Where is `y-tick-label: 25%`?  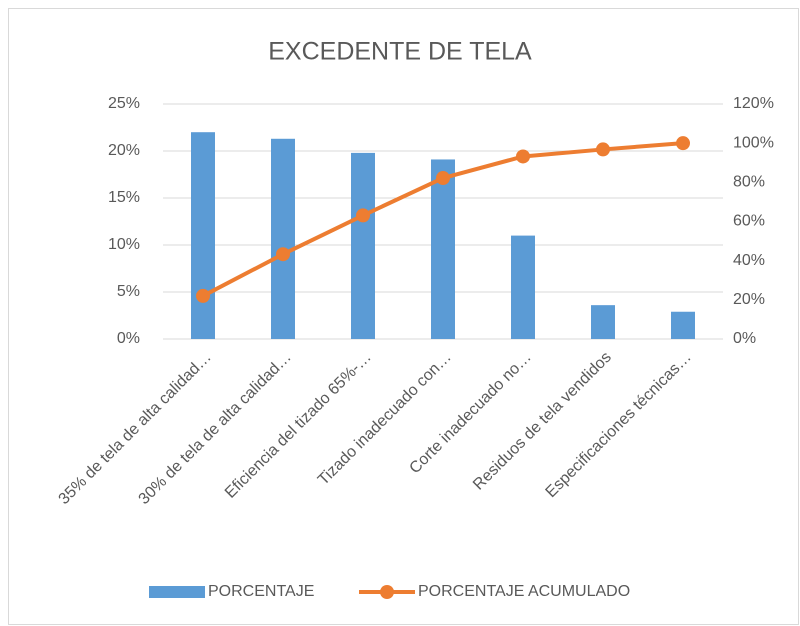
y-tick-label: 25% is located at coordinates (124, 103).